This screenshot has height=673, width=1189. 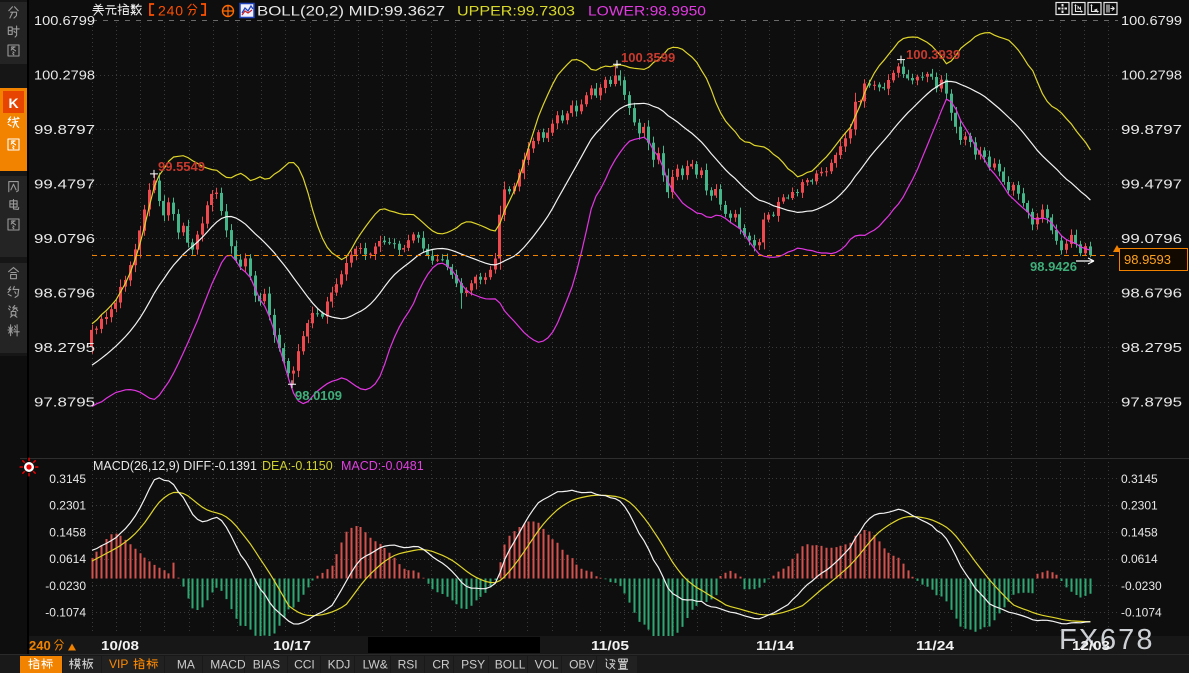 What do you see at coordinates (1091, 645) in the screenshot?
I see `svg-text: 12/03` at bounding box center [1091, 645].